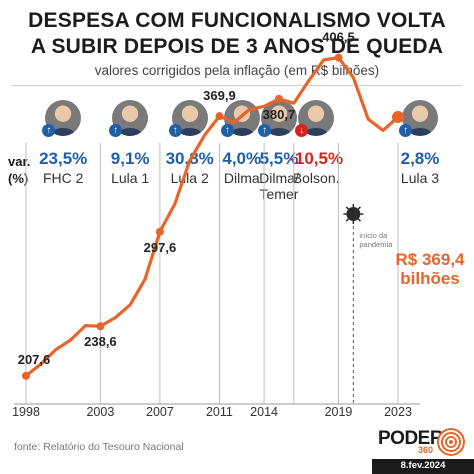 Image resolution: width=474 pixels, height=474 pixels. I want to click on brand-logo-mark, so click(451, 442).